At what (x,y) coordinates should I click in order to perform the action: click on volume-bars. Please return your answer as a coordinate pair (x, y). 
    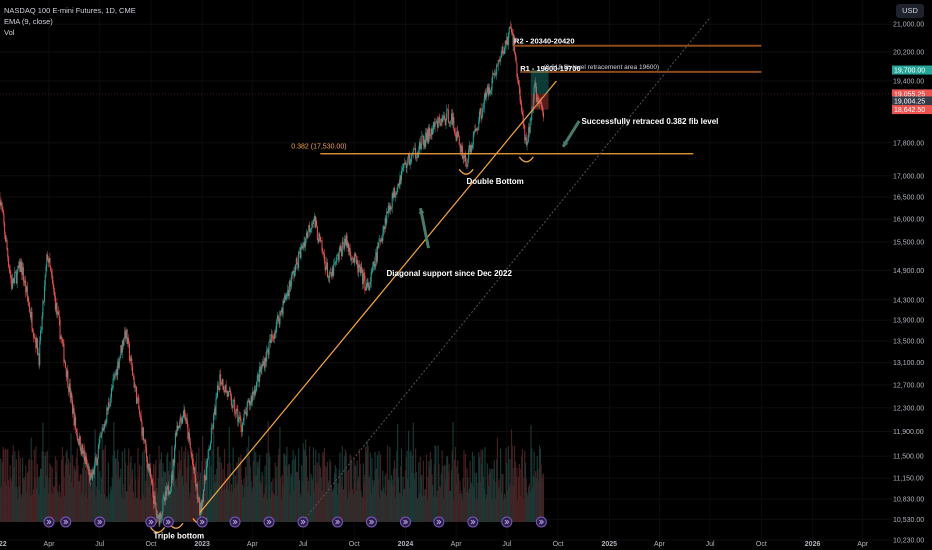
    Looking at the image, I should click on (272, 471).